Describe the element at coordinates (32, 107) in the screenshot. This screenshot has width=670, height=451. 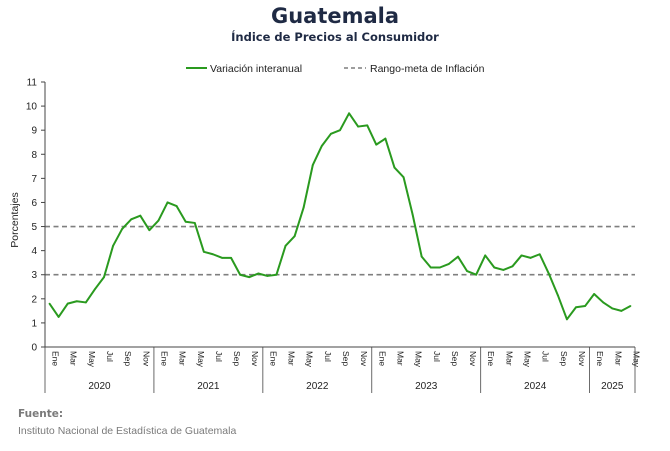
I see `y-tick-label: 10` at that location.